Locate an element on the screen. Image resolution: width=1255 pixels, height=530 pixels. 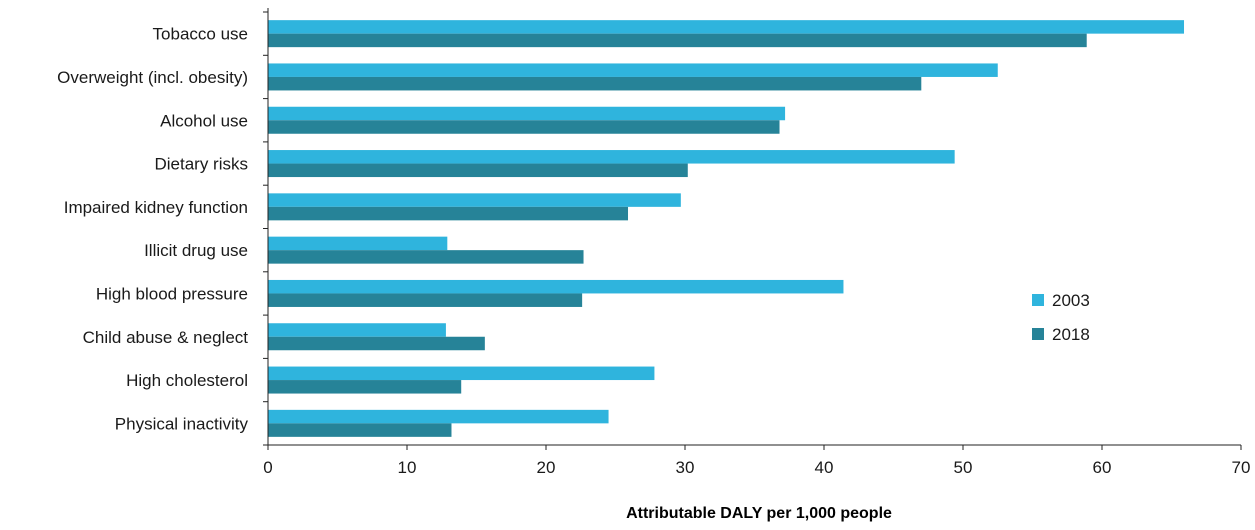
category-label: Tobacco use is located at coordinates (200, 34).